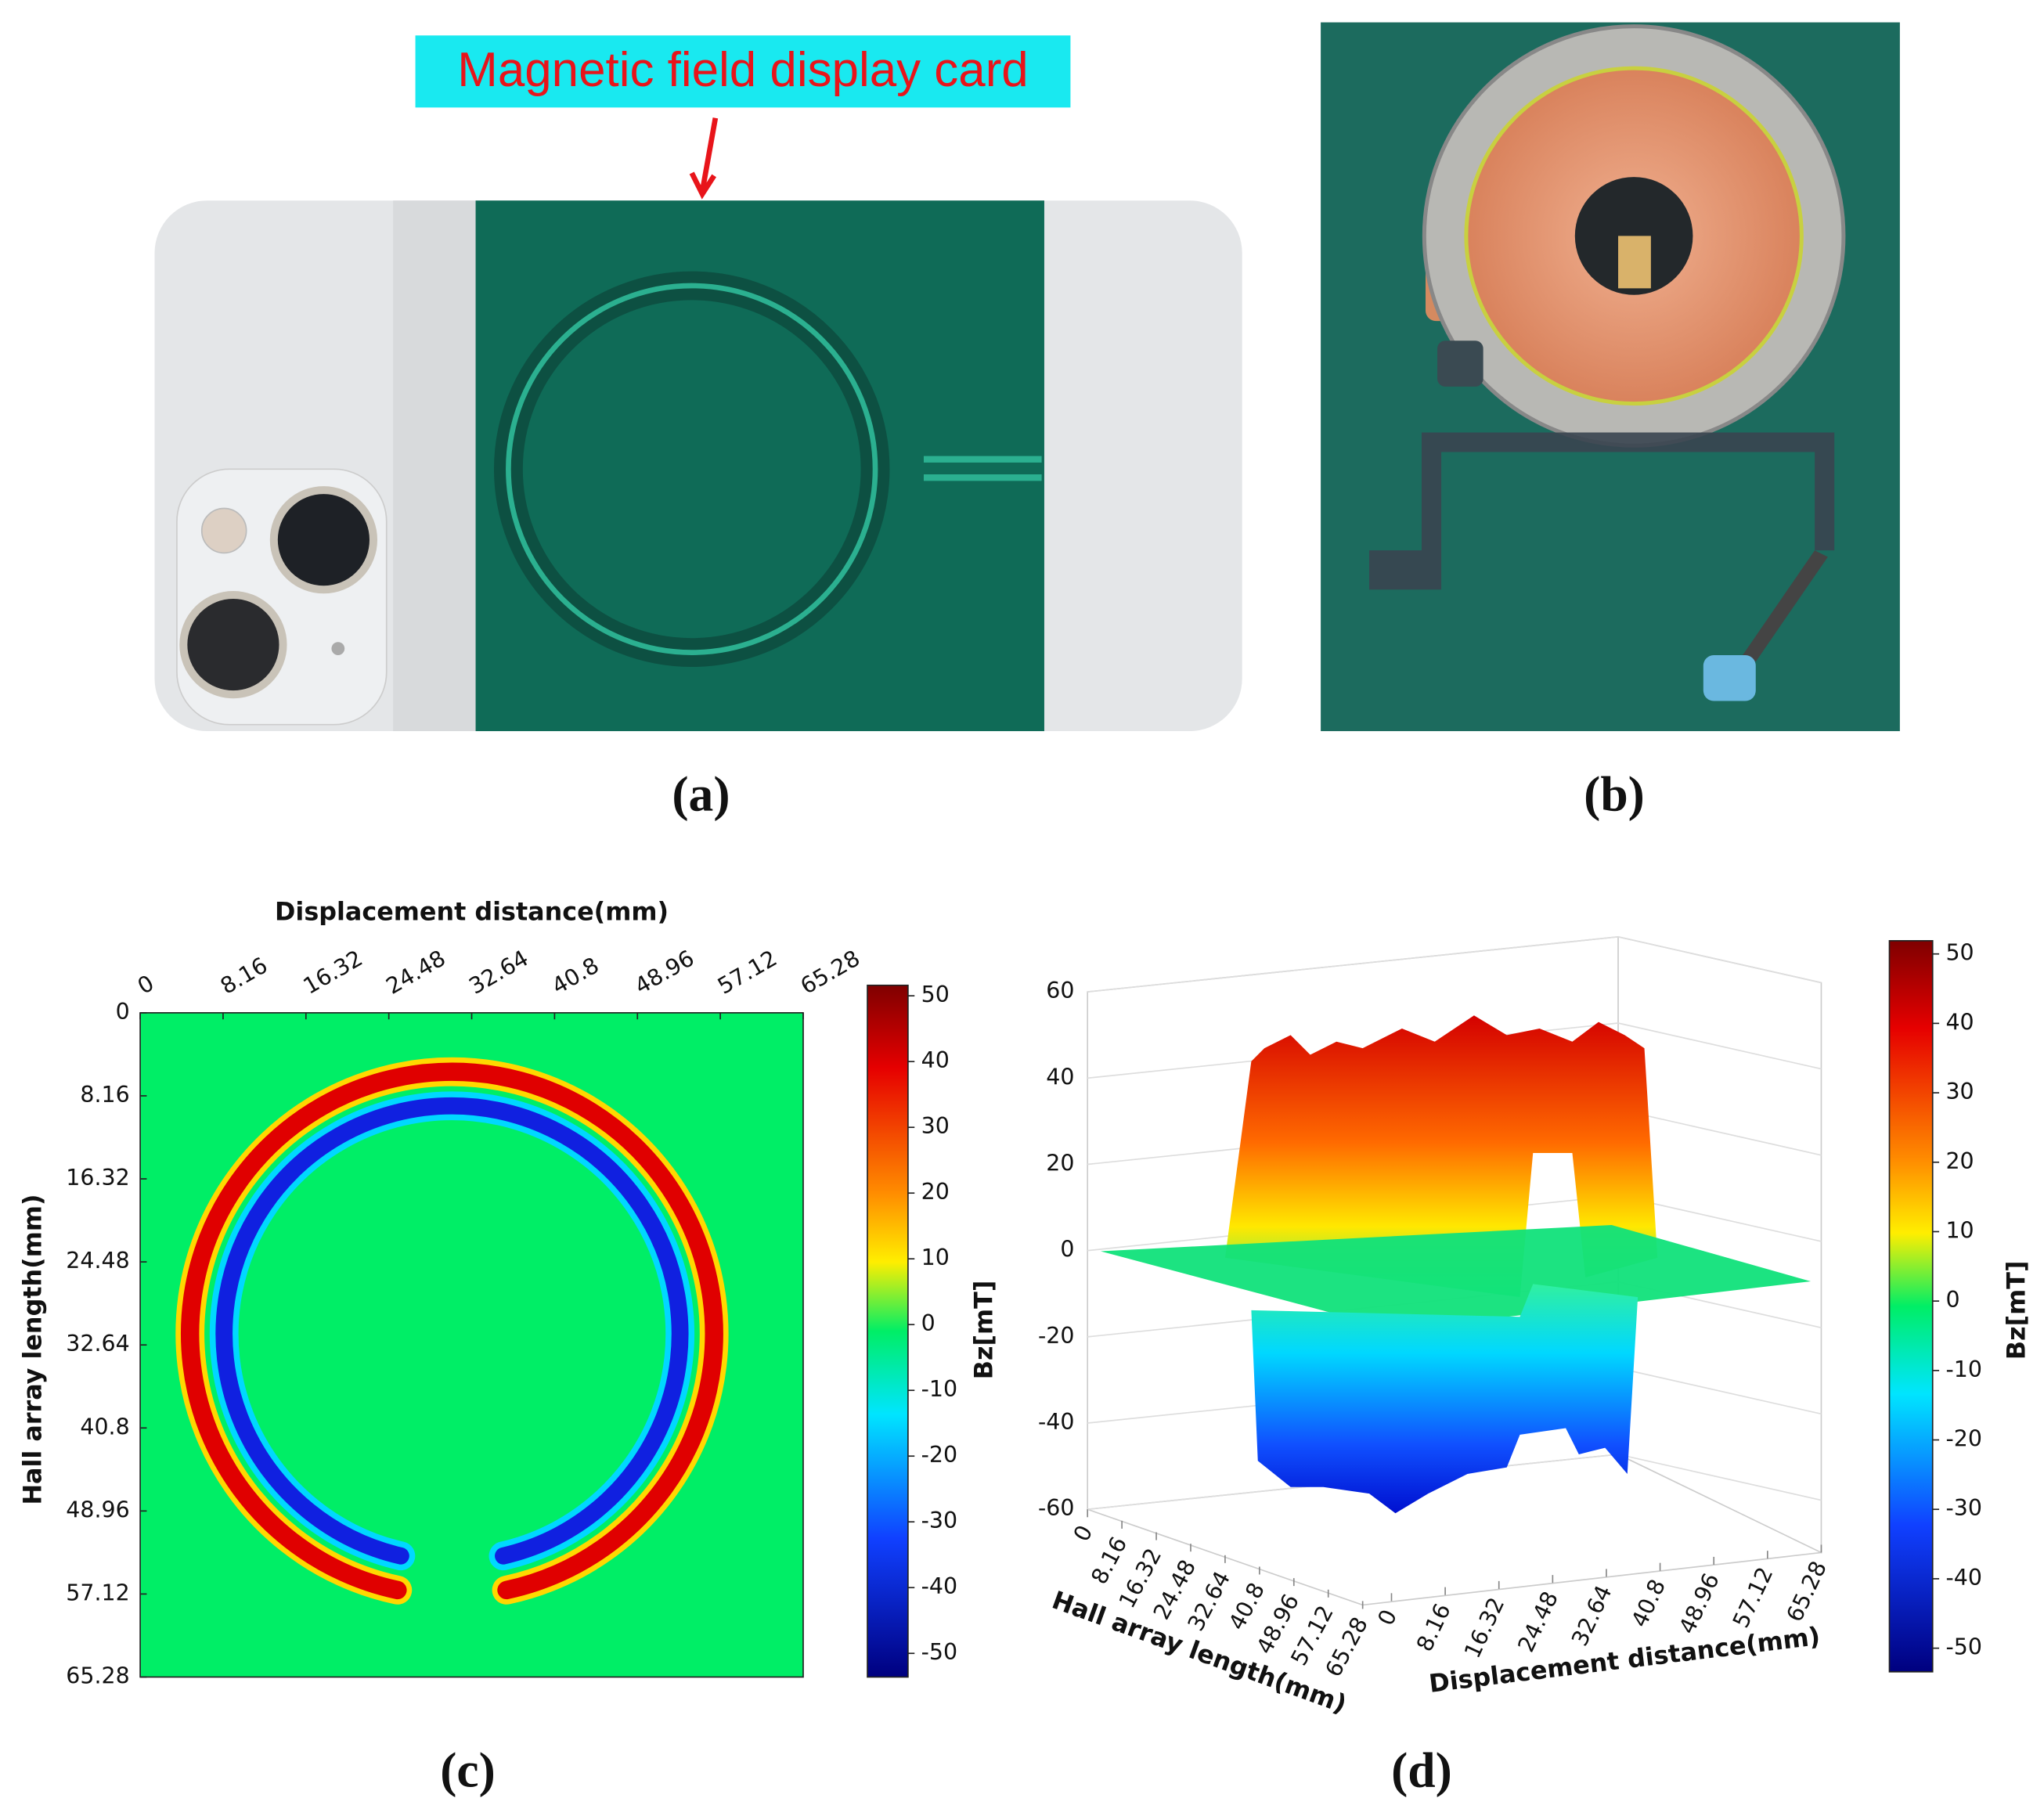  What do you see at coordinates (1615, 794) in the screenshot?
I see `panel-label: (b)` at bounding box center [1615, 794].